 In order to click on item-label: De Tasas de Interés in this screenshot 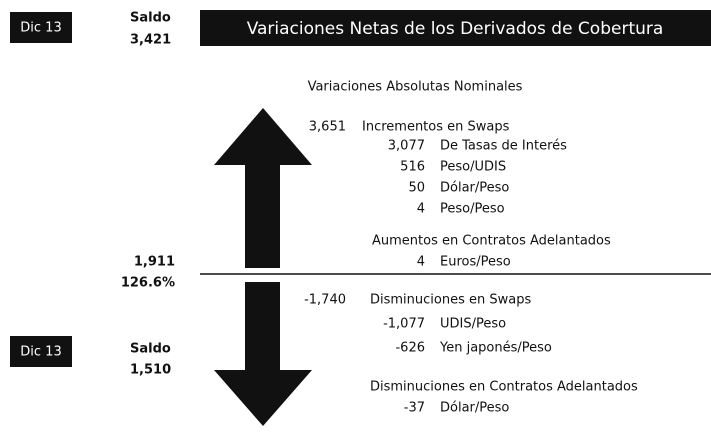, I will do `click(503, 146)`.